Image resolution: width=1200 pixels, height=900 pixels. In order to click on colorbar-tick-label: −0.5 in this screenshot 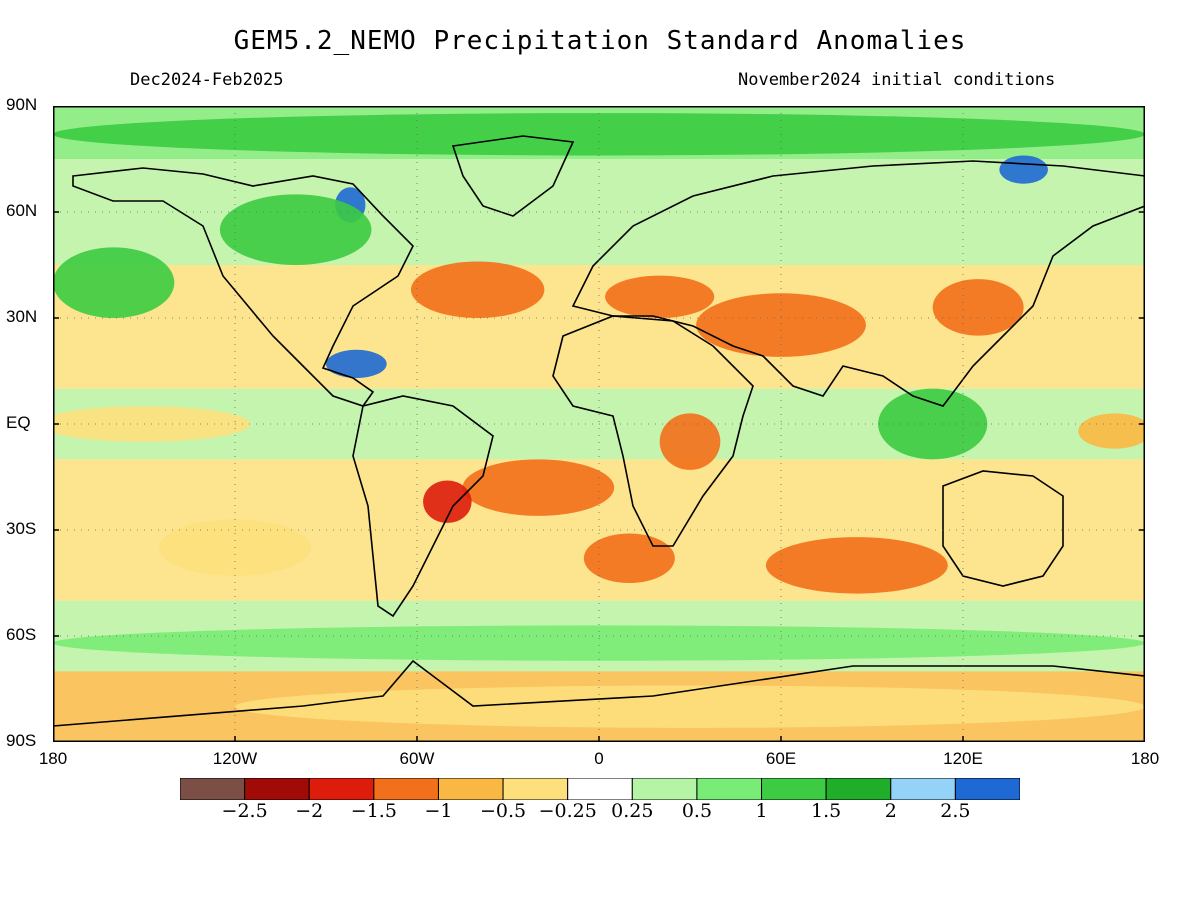, I will do `click(503, 811)`.